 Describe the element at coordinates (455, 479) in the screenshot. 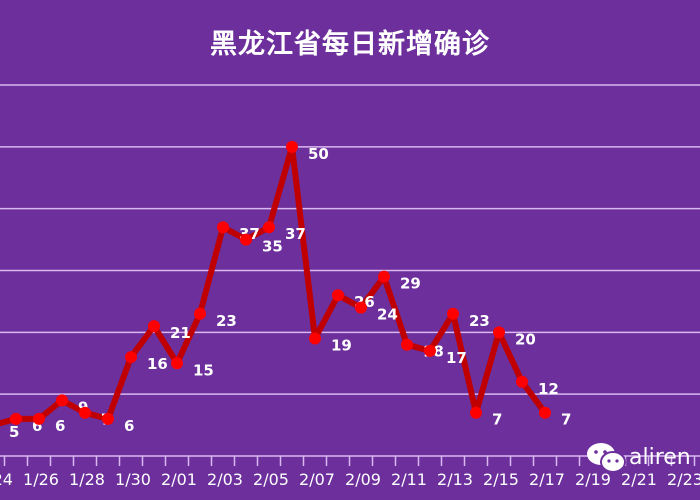

I see `x-tick-label: 2/13` at that location.